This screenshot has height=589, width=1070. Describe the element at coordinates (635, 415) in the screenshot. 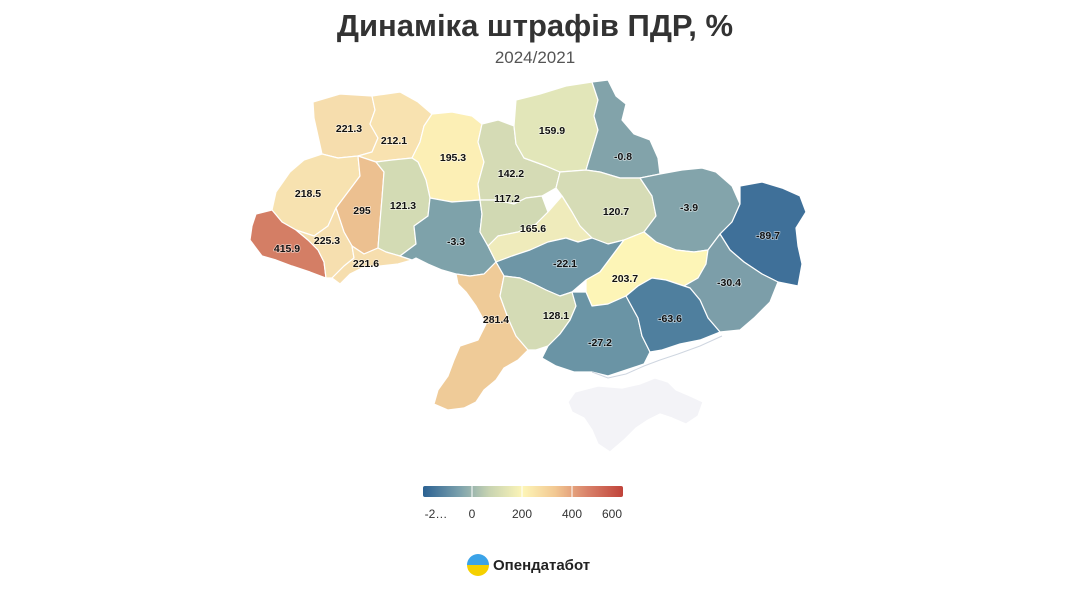

I see `region-crimea` at that location.